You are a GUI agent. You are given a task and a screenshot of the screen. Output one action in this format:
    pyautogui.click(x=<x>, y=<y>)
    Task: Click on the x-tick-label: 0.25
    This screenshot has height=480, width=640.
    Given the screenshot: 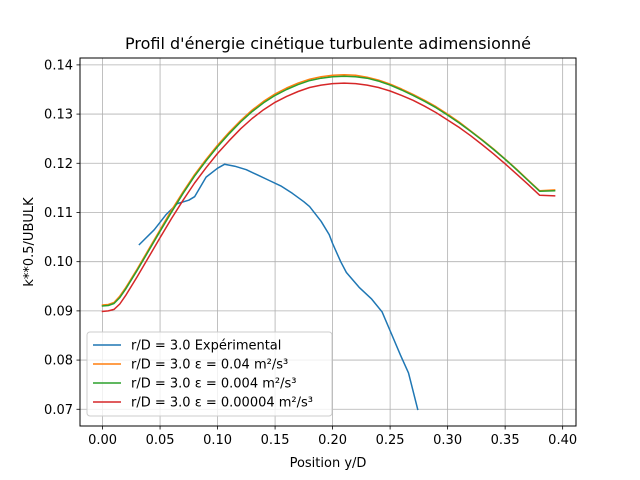 What is the action you would take?
    pyautogui.click(x=390, y=440)
    